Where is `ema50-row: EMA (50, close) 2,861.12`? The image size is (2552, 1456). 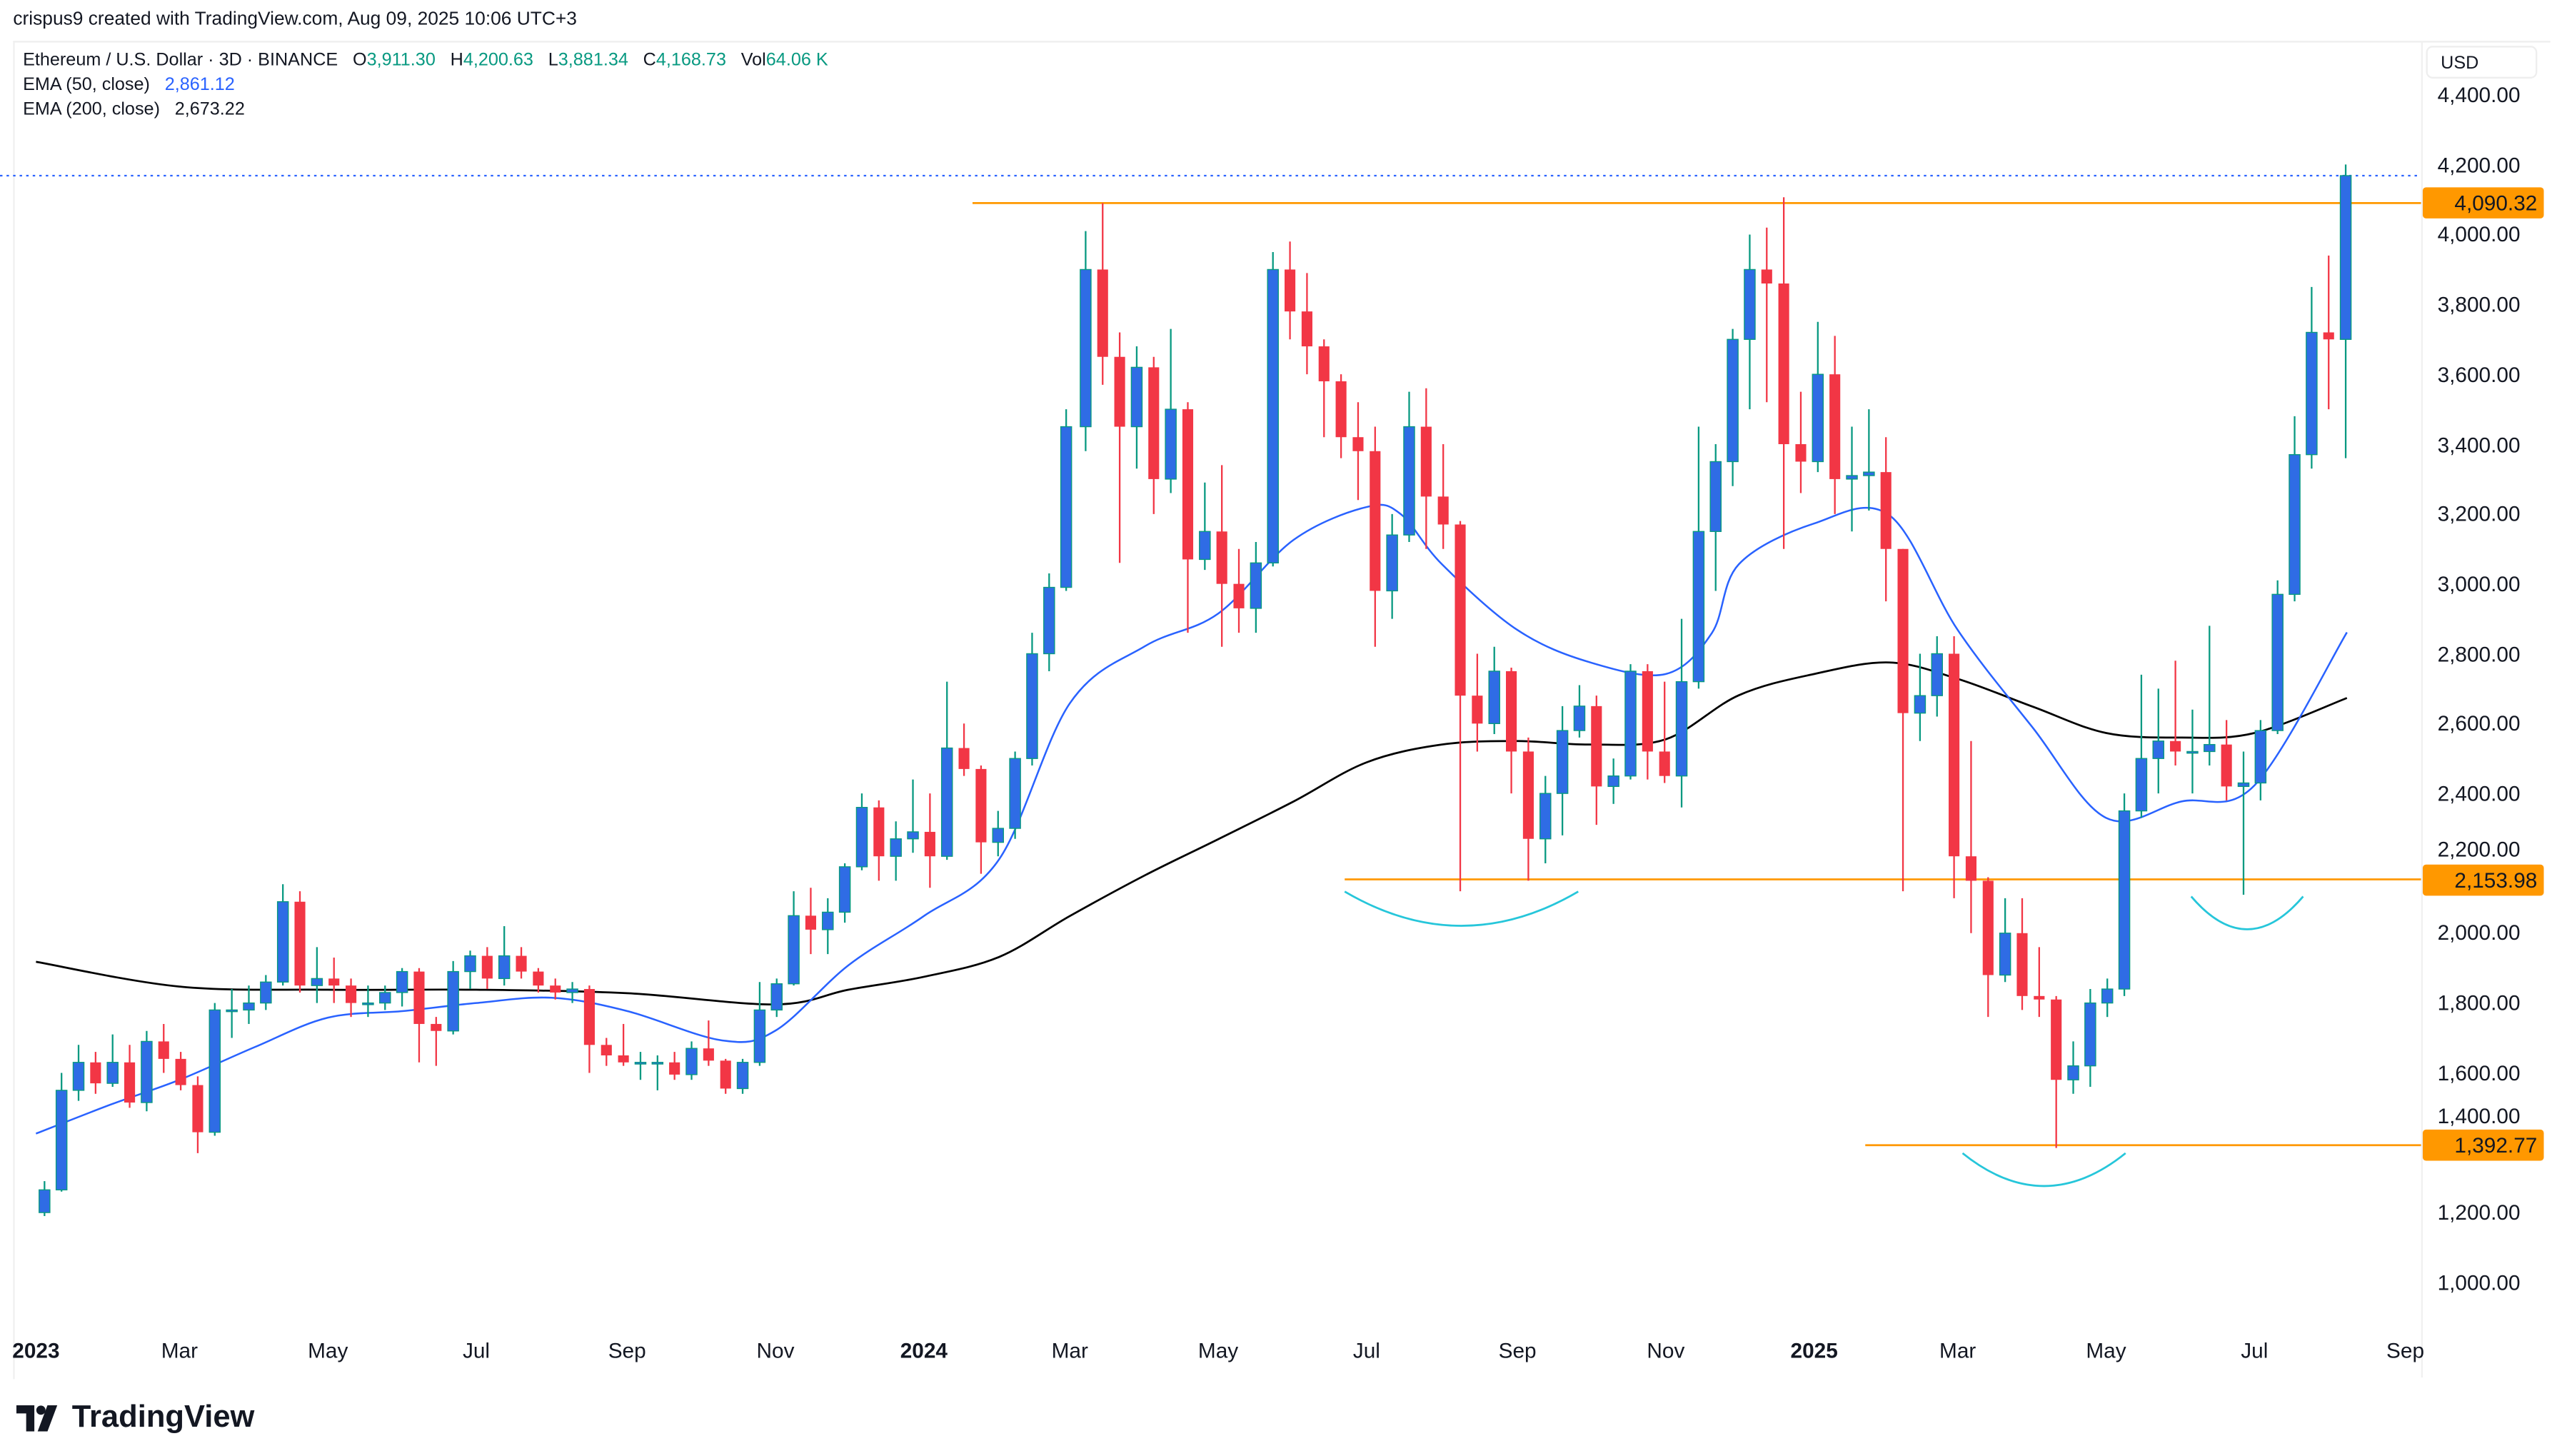
ema50-row: EMA (50, close) 2,861.12 is located at coordinates (425, 86).